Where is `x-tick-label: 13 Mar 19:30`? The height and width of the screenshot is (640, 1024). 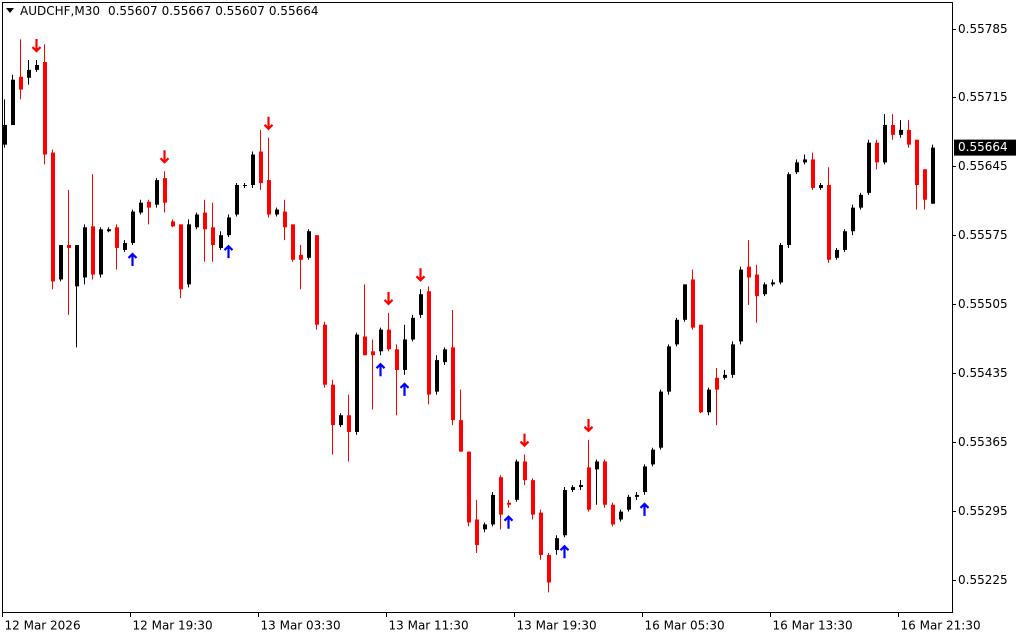 x-tick-label: 13 Mar 19:30 is located at coordinates (557, 626).